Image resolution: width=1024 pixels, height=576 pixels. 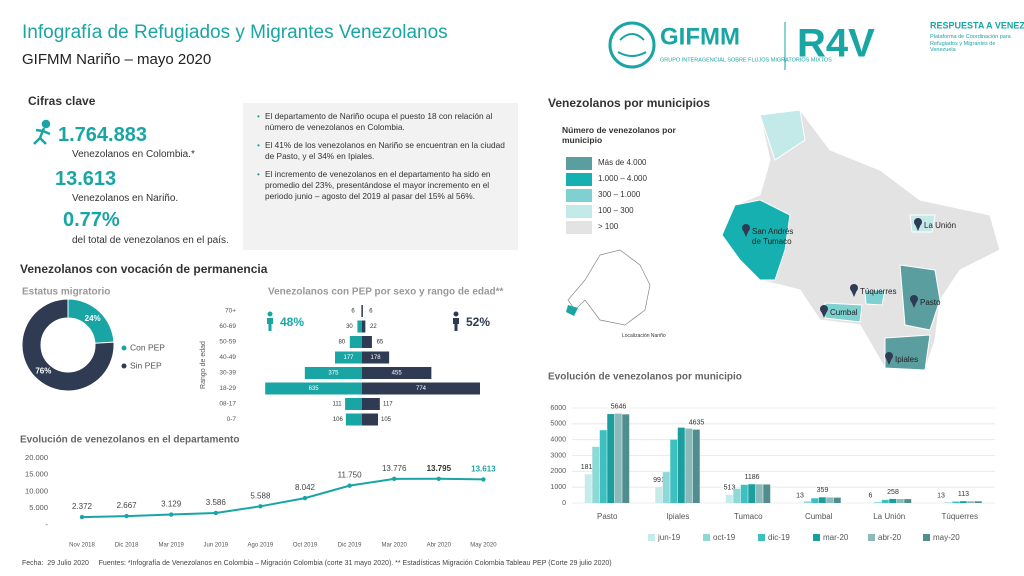 I want to click on value-label: 2.372, so click(x=82, y=506).